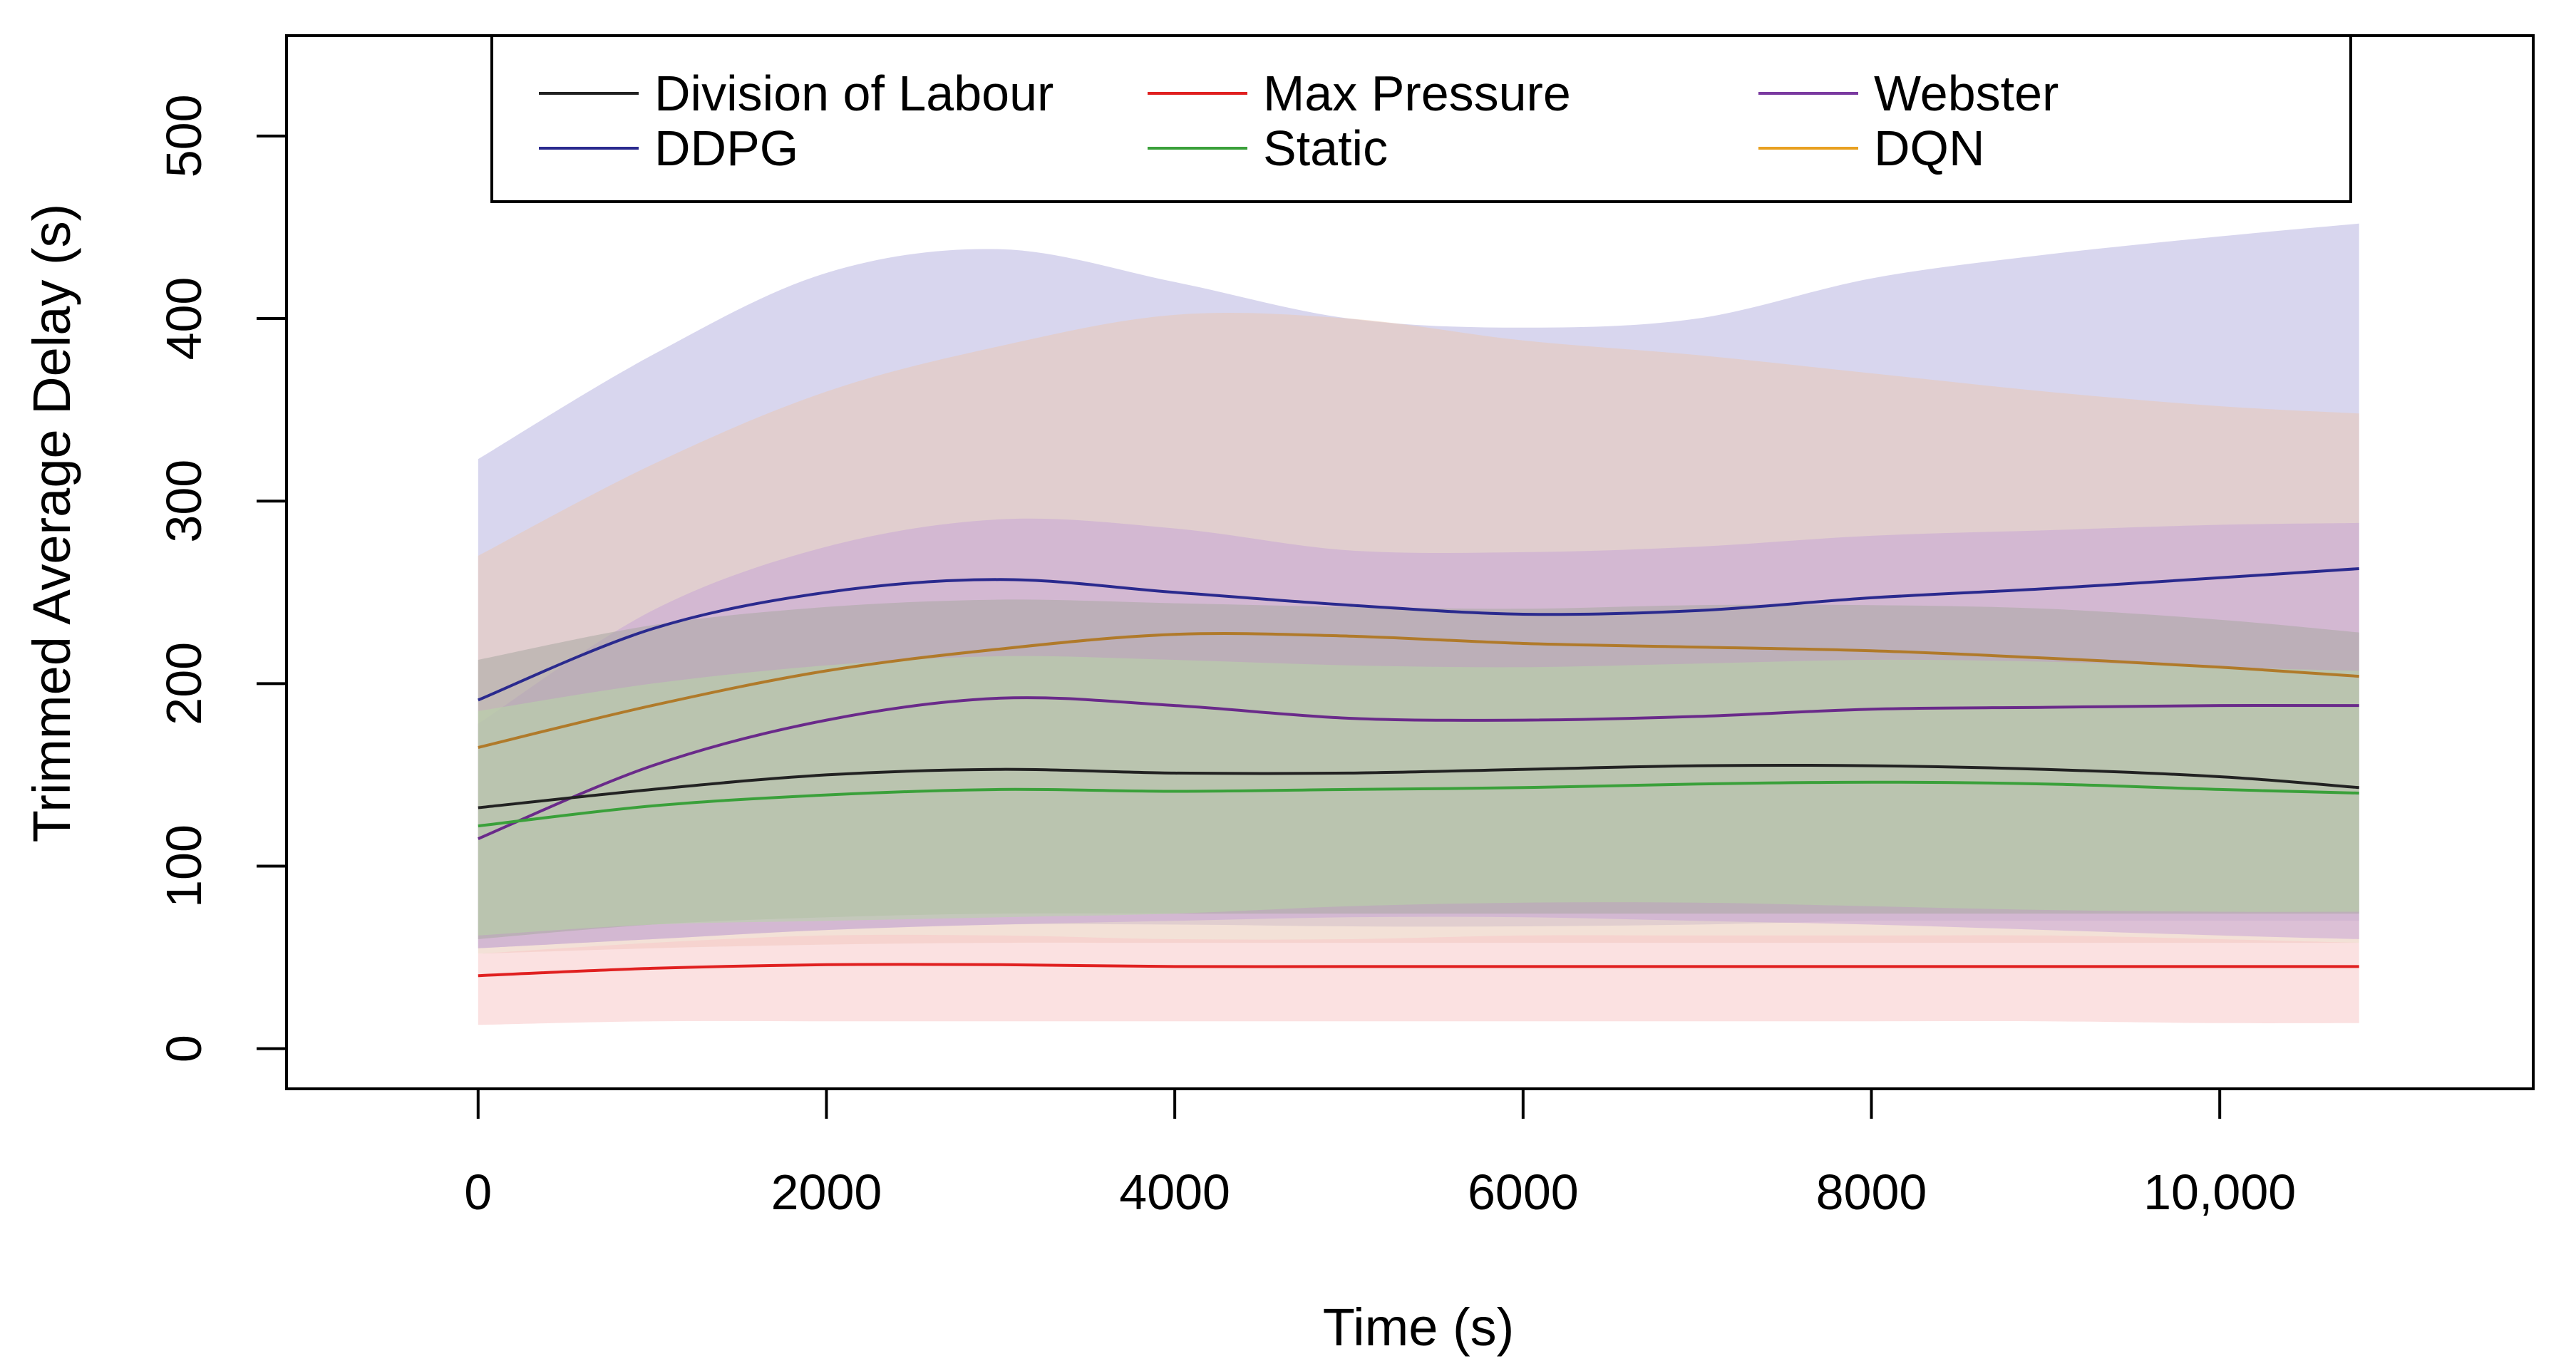  I want to click on band-max-pressure, so click(1418, 980).